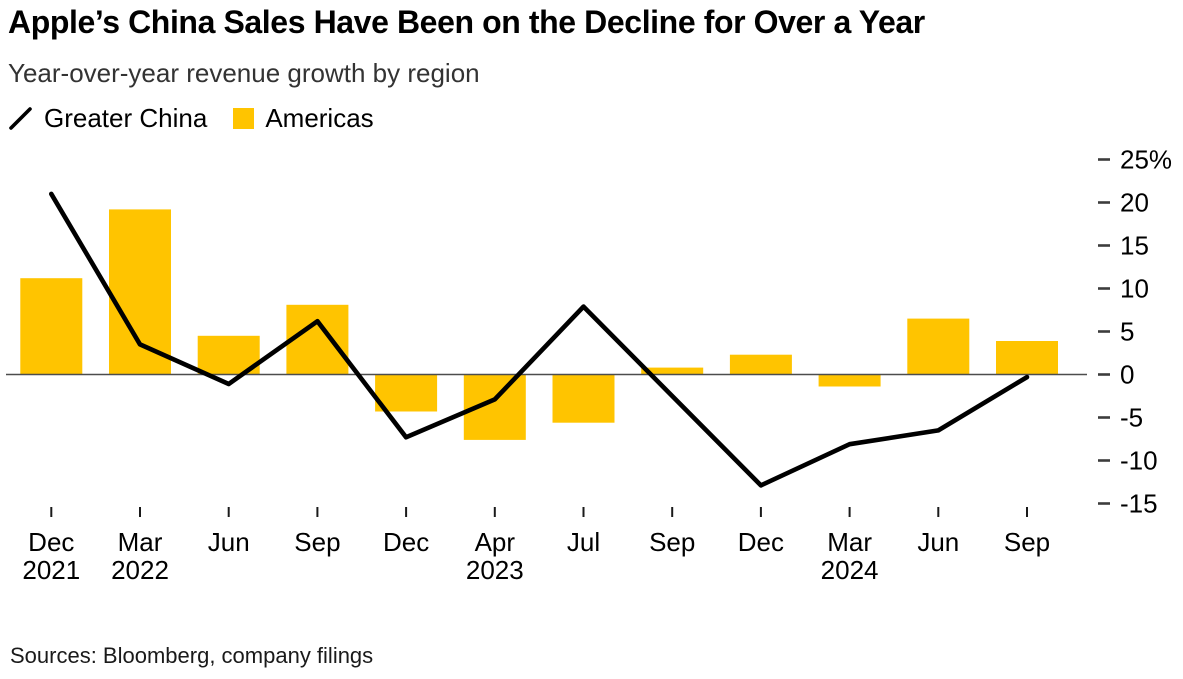 The image size is (1183, 679). I want to click on chart-legend: Greater China Americas, so click(191, 118).